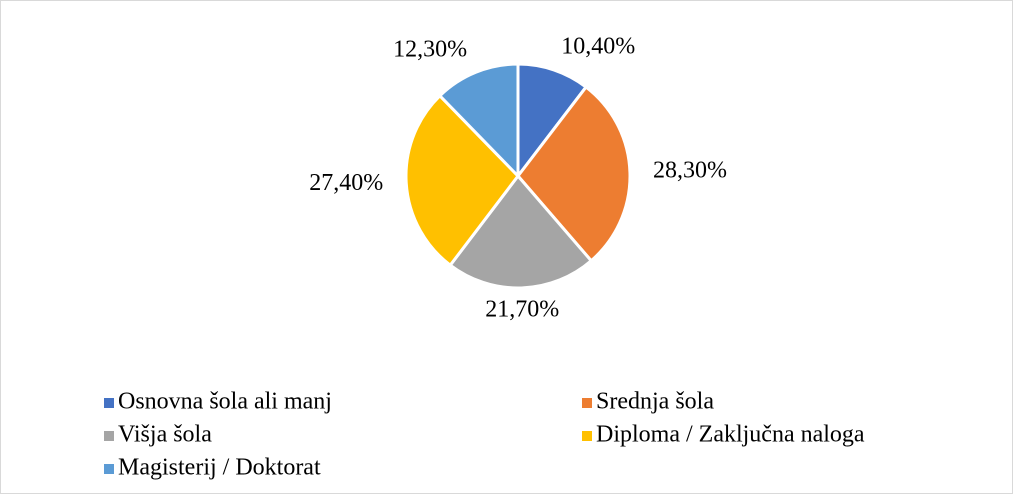 The width and height of the screenshot is (1014, 495). I want to click on data-label: 10,40%, so click(598, 47).